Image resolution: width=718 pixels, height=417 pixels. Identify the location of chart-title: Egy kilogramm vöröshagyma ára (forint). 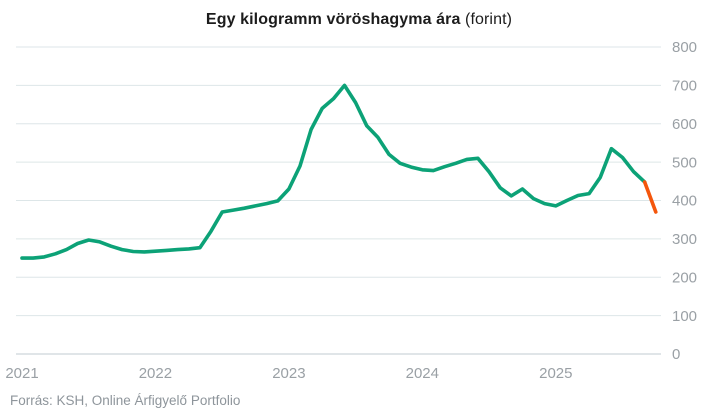
(359, 20).